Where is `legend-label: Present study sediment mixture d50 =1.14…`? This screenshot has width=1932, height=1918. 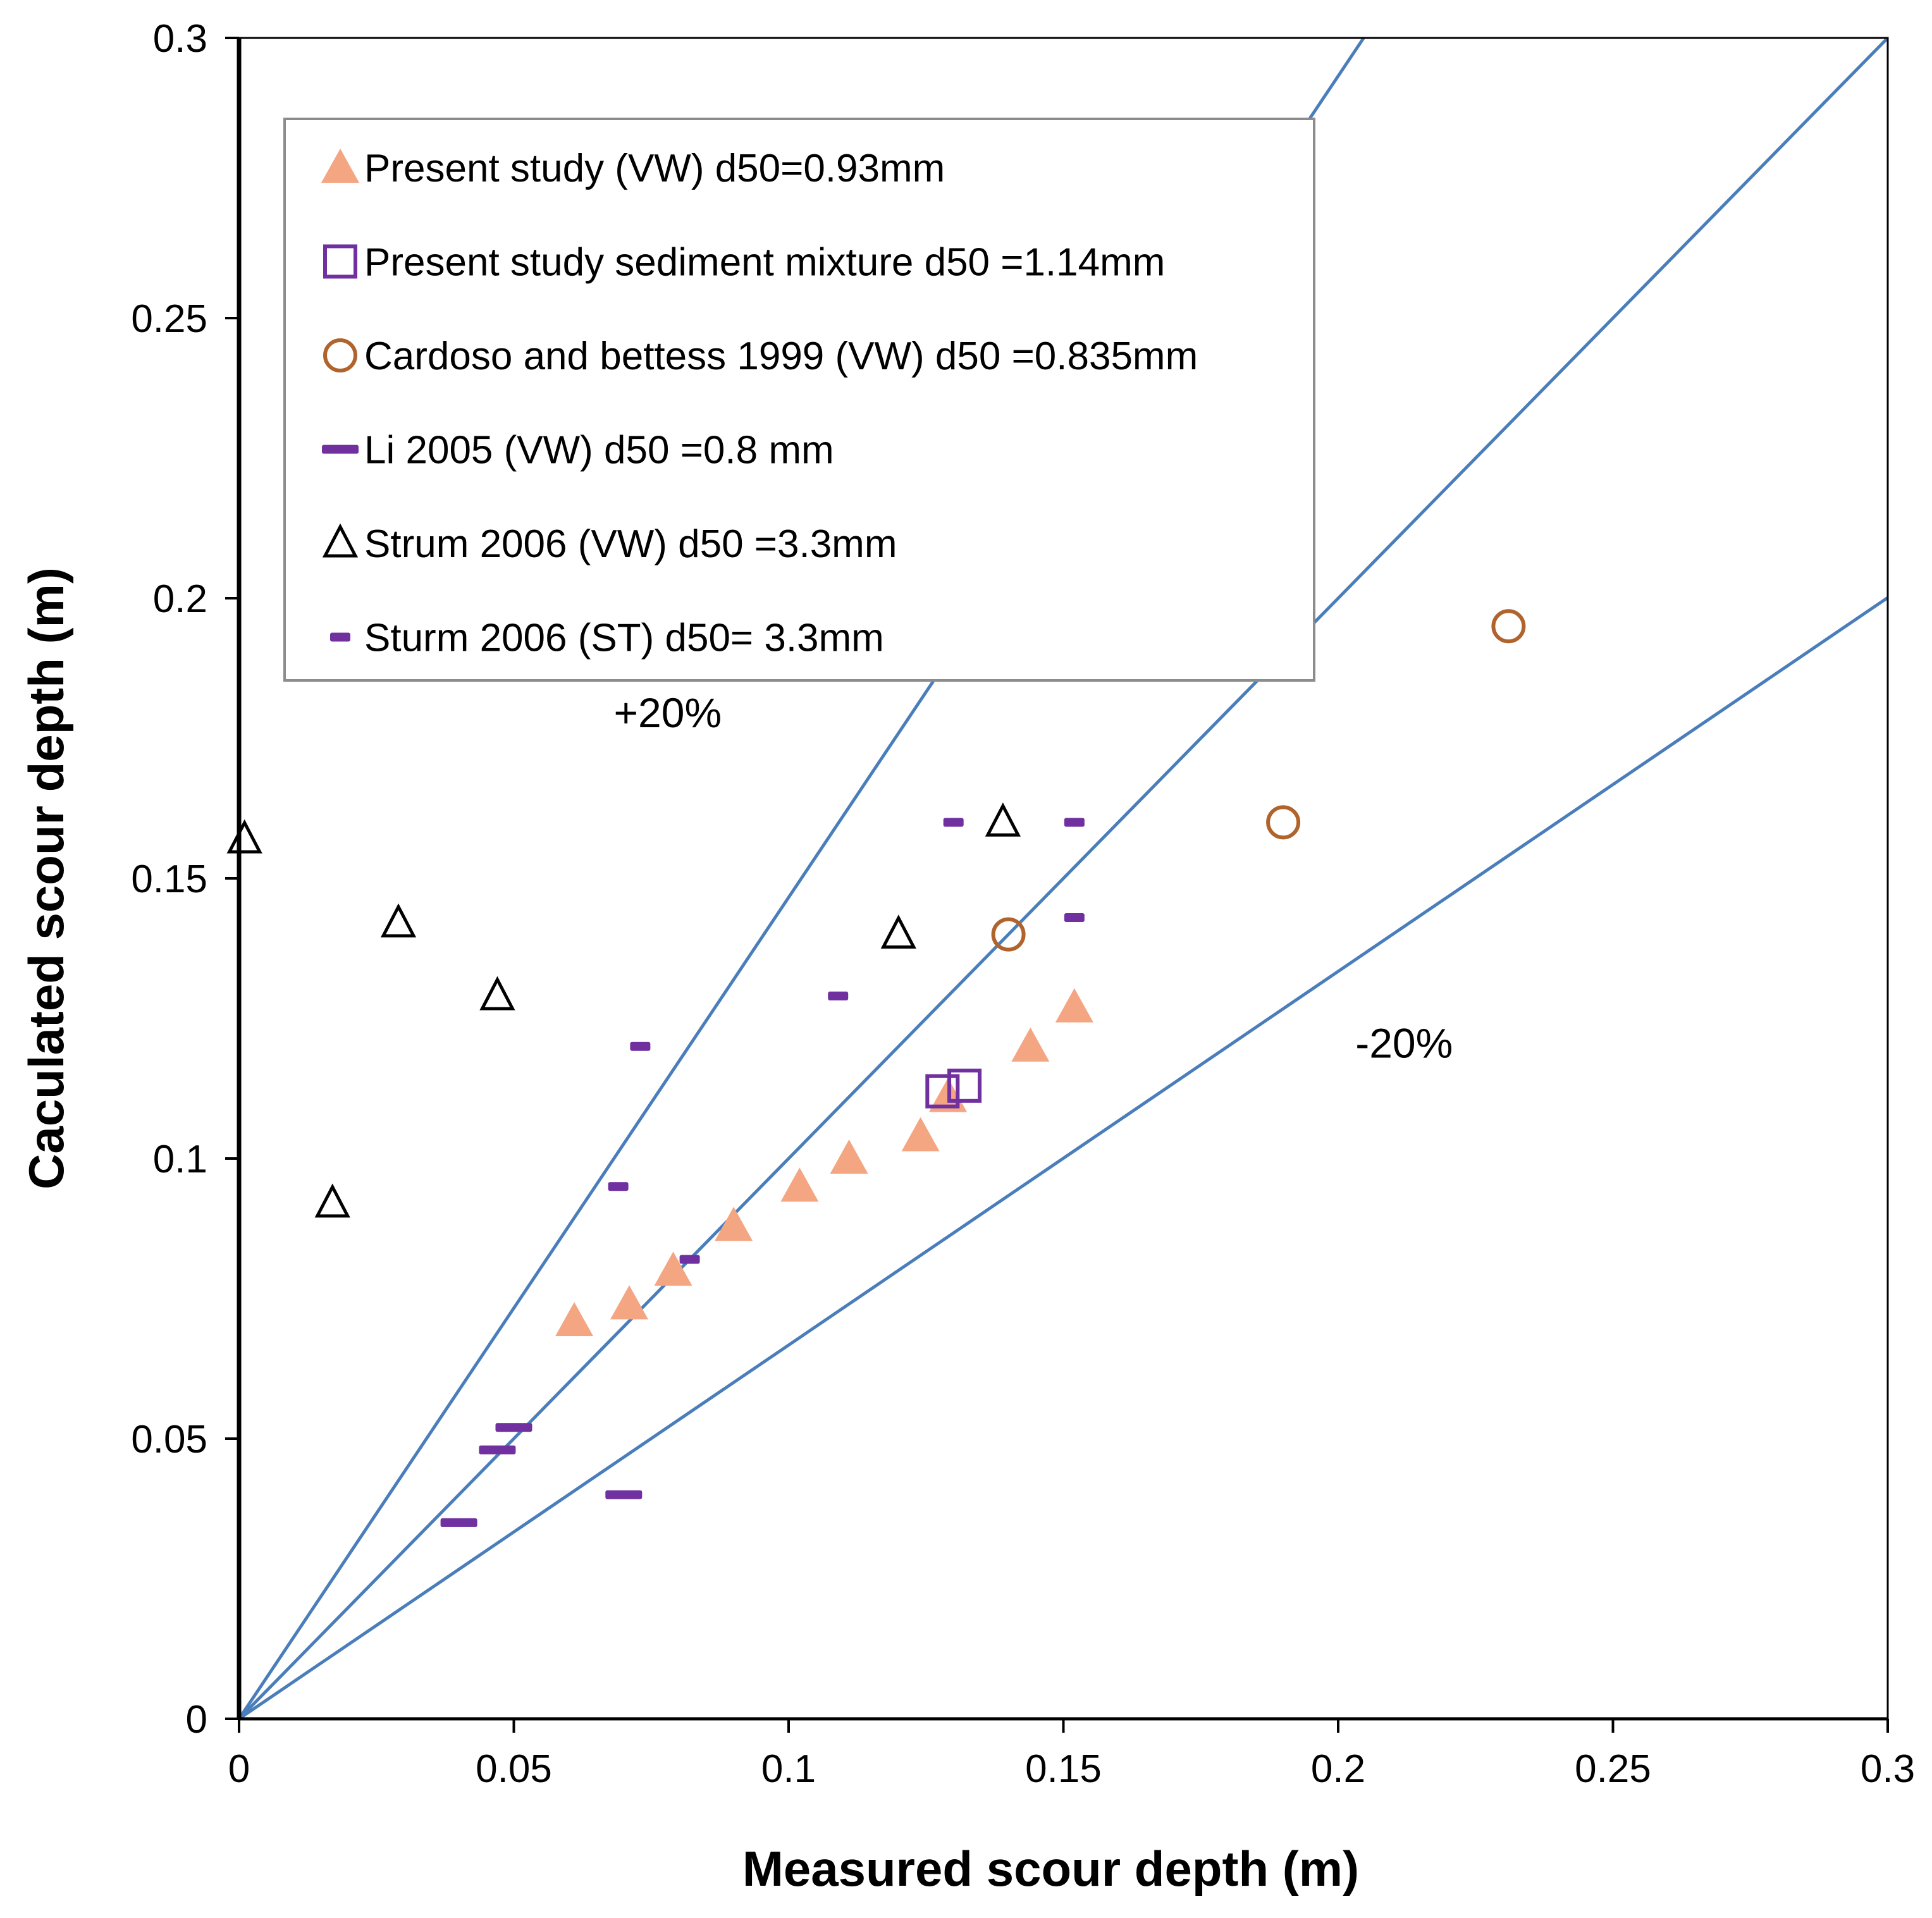
legend-label: Present study sediment mixture d50 =1.14… is located at coordinates (764, 263).